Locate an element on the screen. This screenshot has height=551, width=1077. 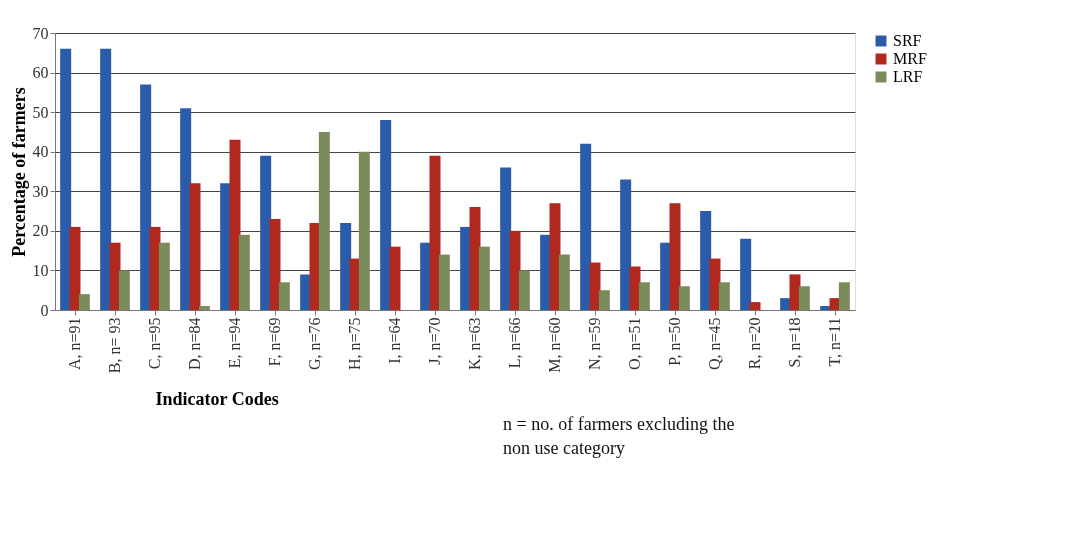
x-tick-label: P, n=50 is located at coordinates (674, 341).